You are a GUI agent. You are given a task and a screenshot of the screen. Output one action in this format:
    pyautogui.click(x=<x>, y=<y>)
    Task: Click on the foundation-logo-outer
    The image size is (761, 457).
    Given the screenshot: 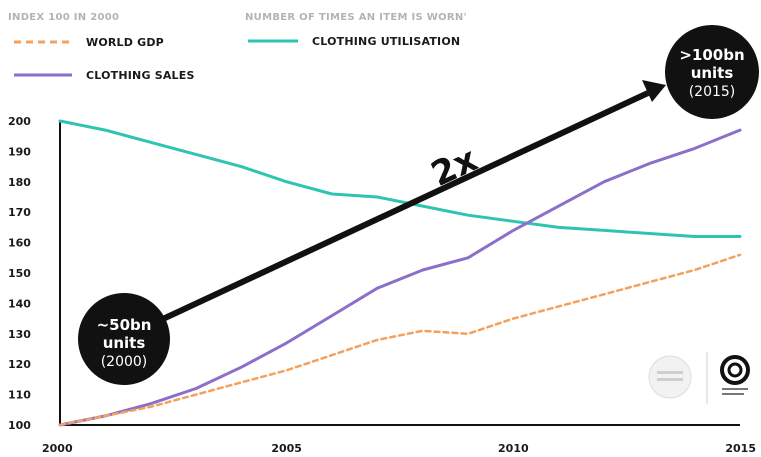 What is the action you would take?
    pyautogui.click(x=735, y=370)
    